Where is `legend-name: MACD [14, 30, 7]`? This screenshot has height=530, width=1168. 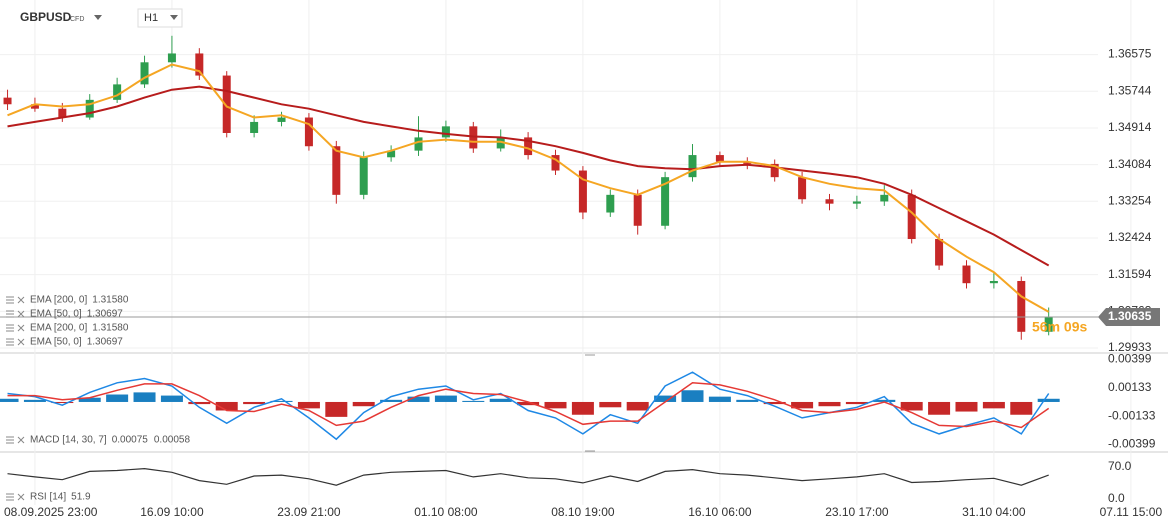
legend-name: MACD [14, 30, 7] is located at coordinates (68, 440).